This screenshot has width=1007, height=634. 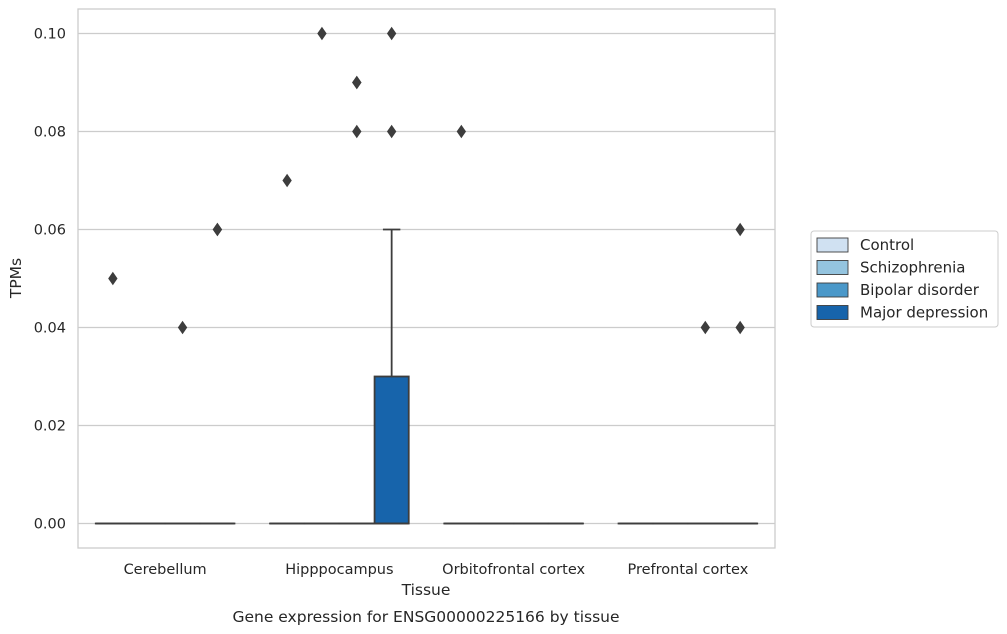 I want to click on legend-item: Bipolar disorder, so click(x=898, y=290).